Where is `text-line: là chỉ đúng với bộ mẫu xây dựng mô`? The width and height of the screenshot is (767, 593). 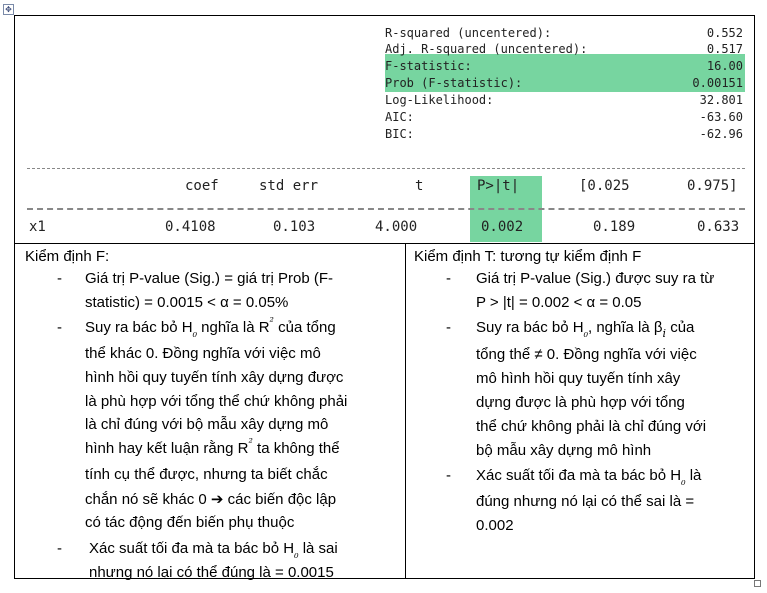
text-line: là chỉ đúng với bộ mẫu xây dựng mô is located at coordinates (207, 424).